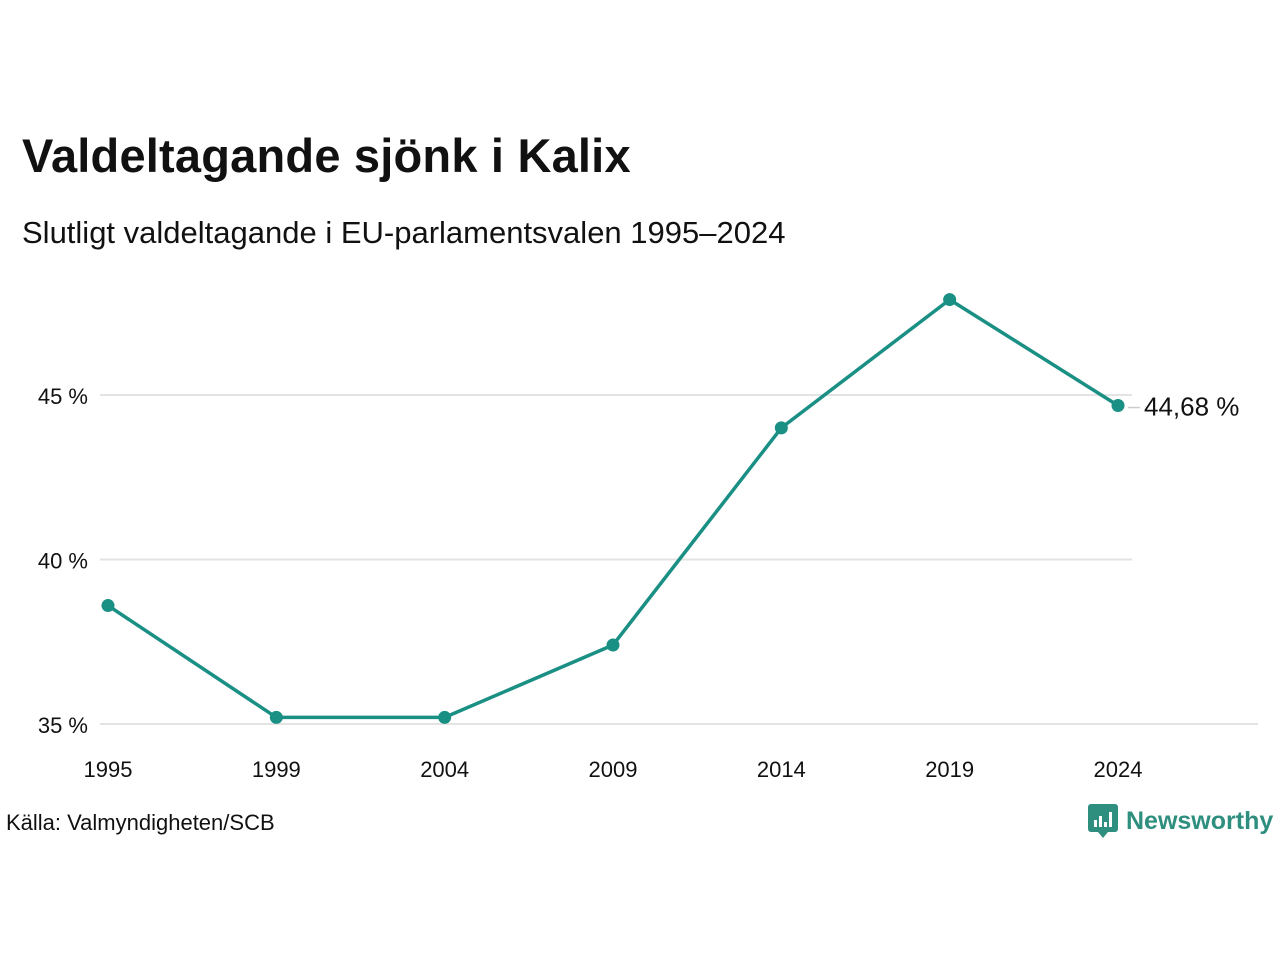 The height and width of the screenshot is (960, 1280). I want to click on x-tick-label: 2019, so click(949, 769).